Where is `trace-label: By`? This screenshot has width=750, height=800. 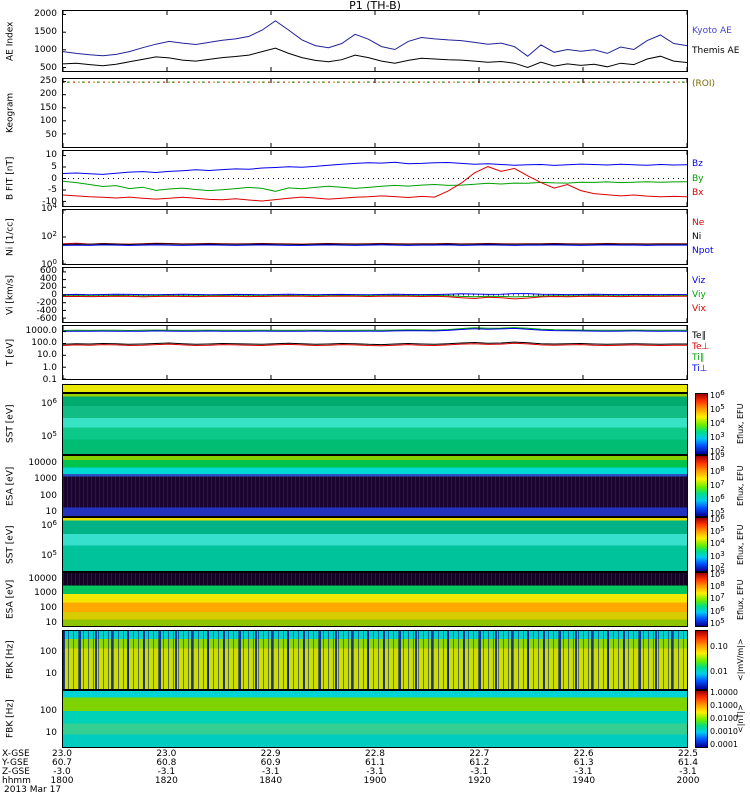
trace-label: By is located at coordinates (698, 178).